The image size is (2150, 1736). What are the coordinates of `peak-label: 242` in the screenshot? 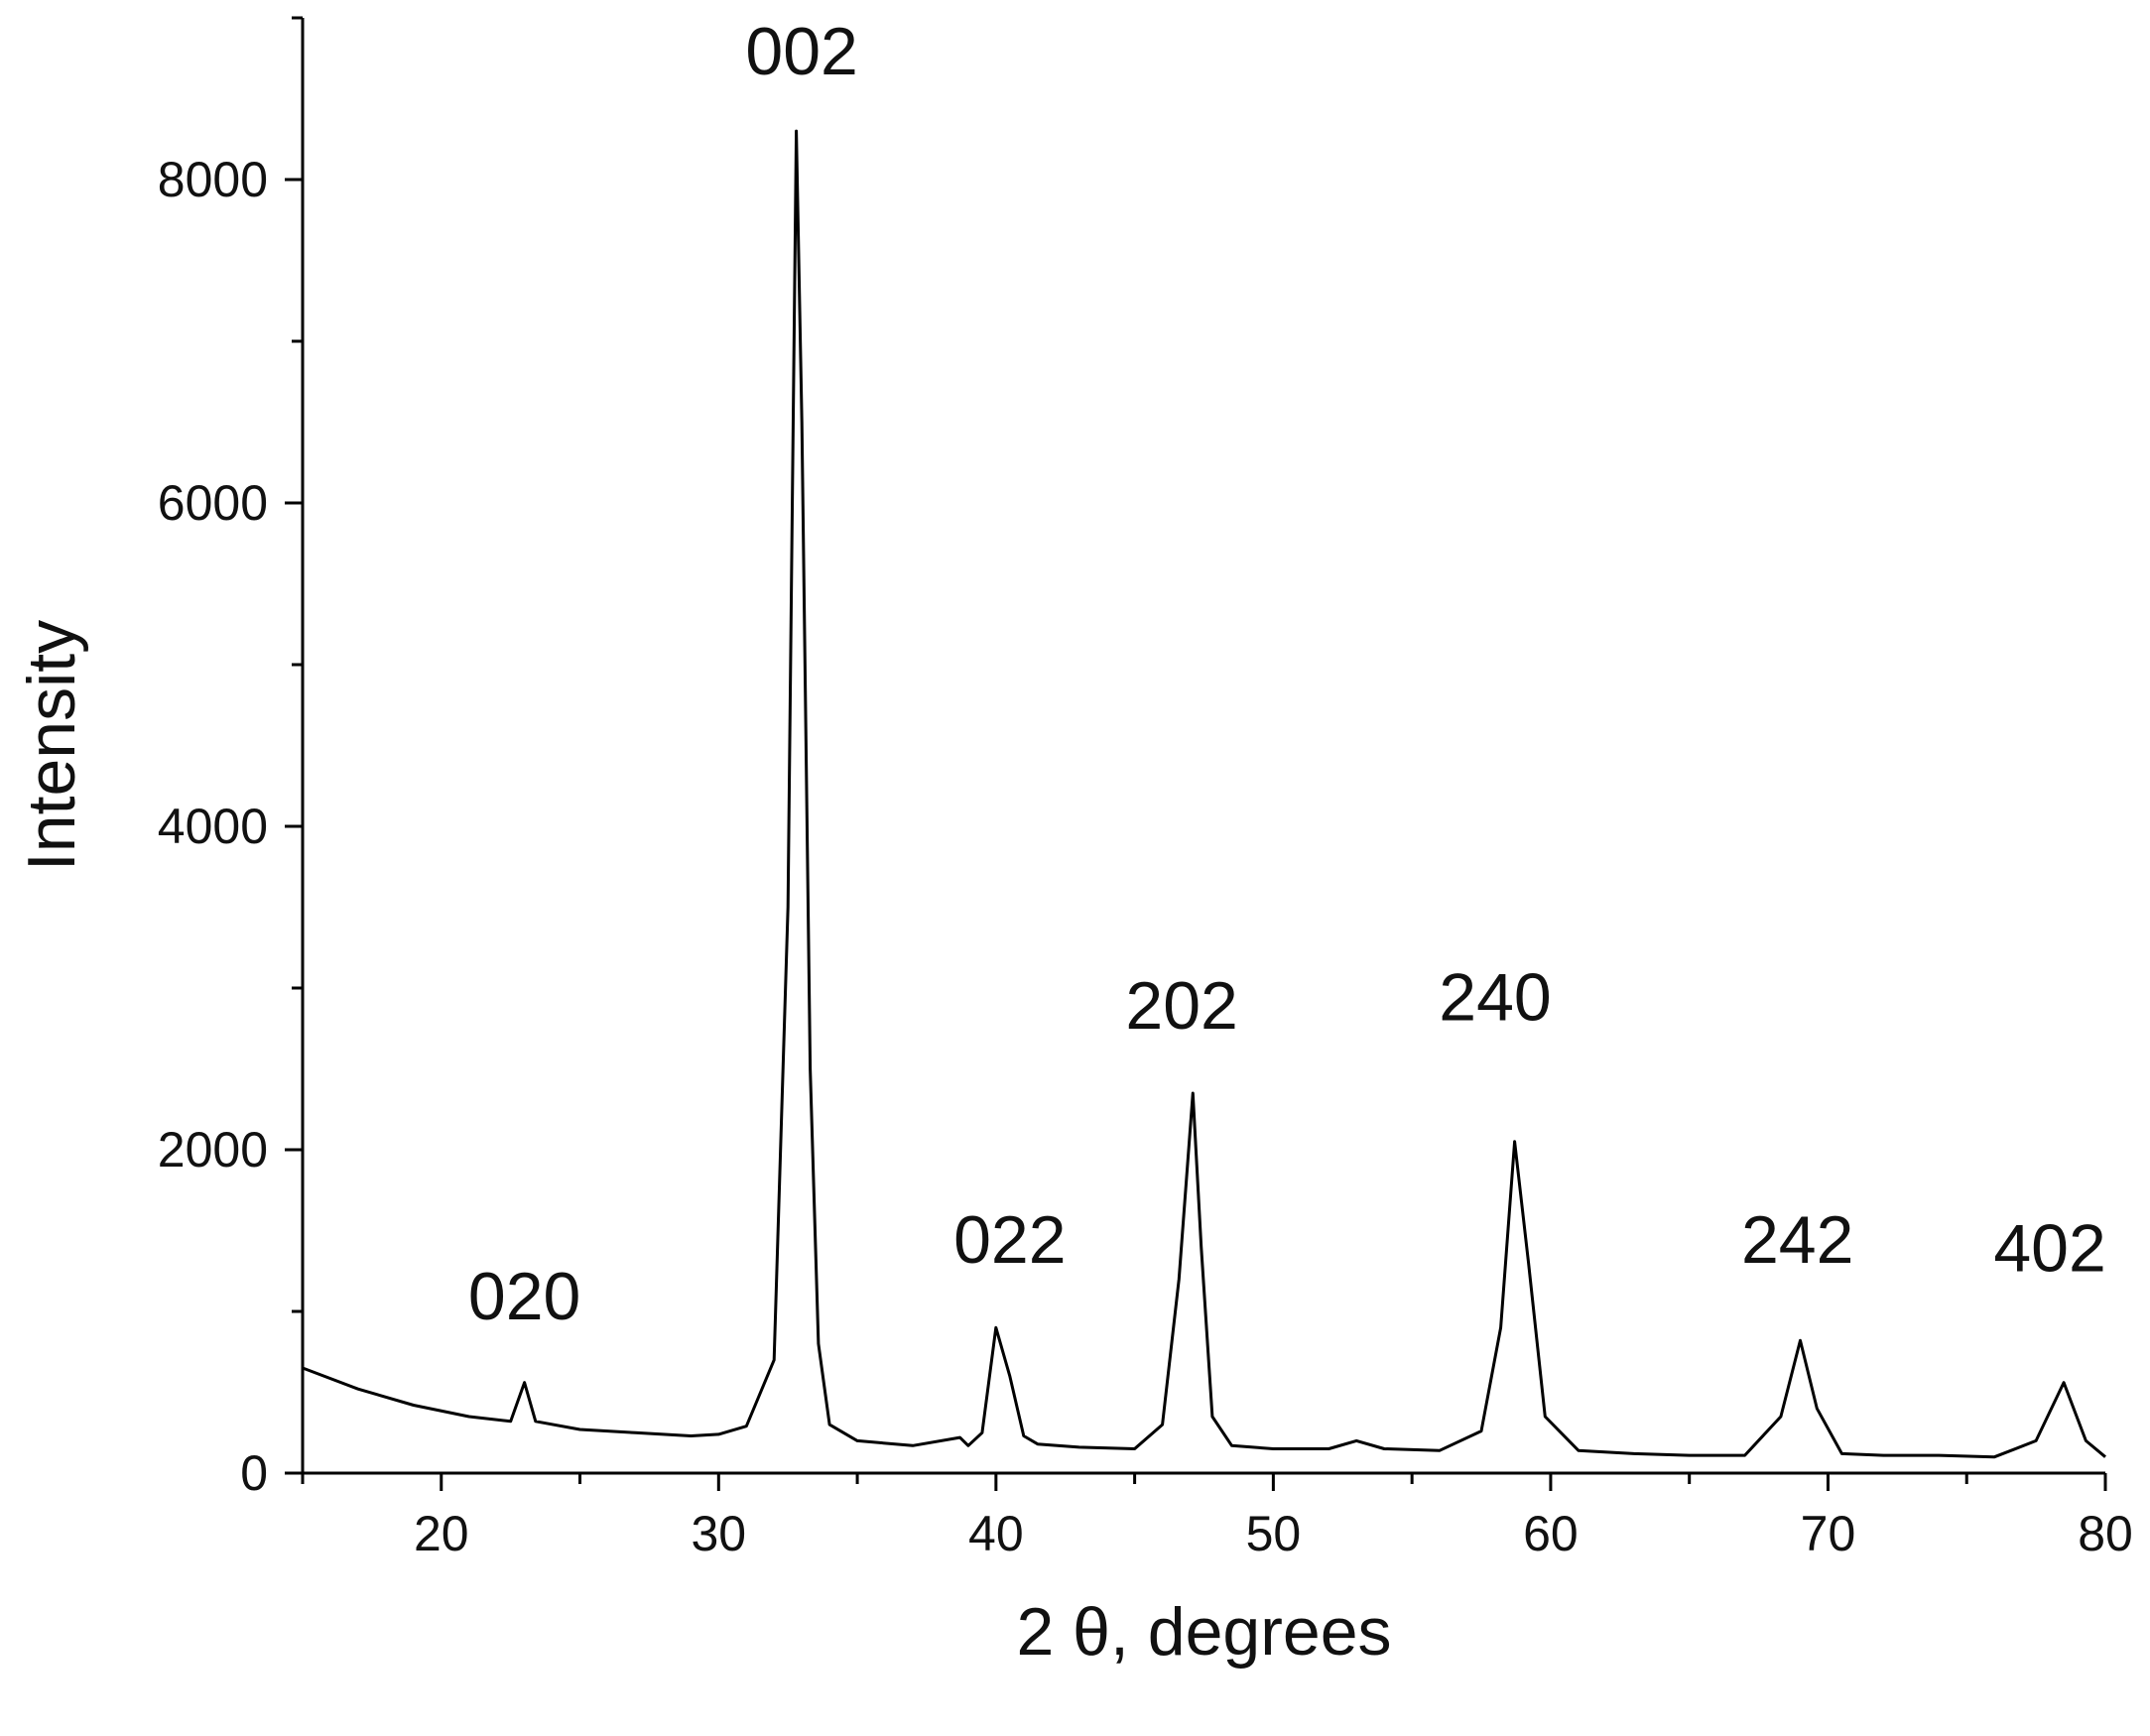 It's located at (1797, 1240).